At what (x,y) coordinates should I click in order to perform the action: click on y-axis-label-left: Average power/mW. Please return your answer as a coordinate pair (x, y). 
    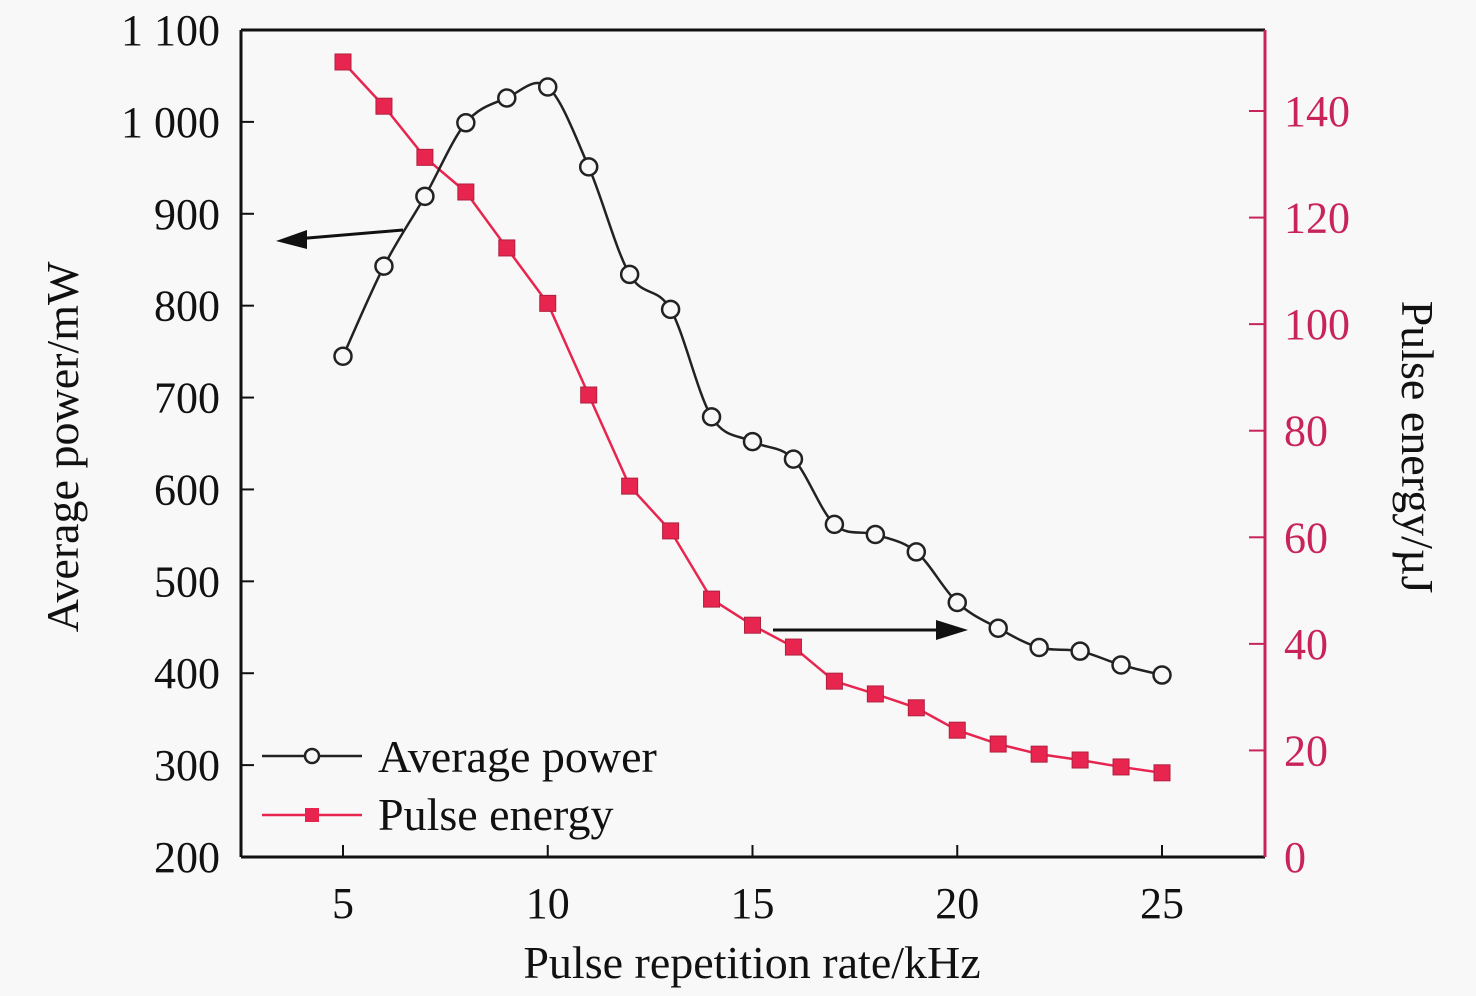
    Looking at the image, I should click on (62, 446).